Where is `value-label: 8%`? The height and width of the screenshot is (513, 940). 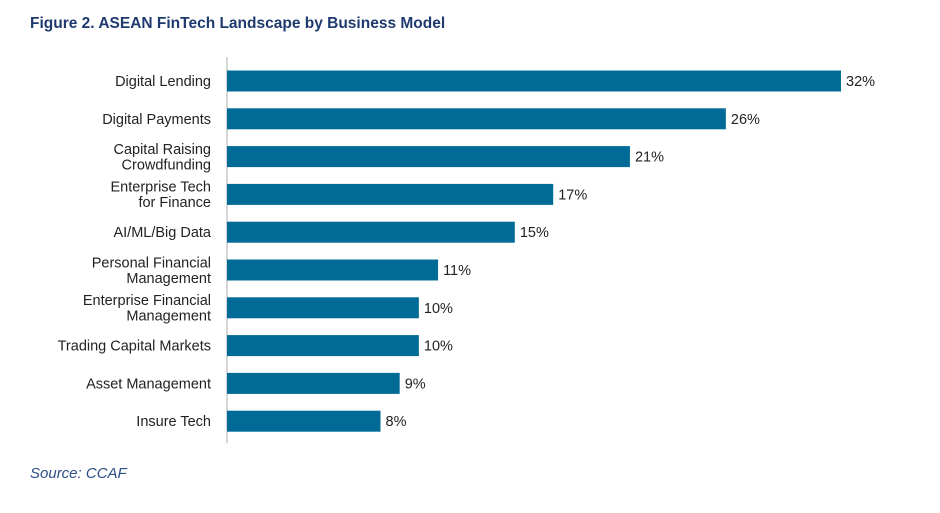
value-label: 8% is located at coordinates (396, 422).